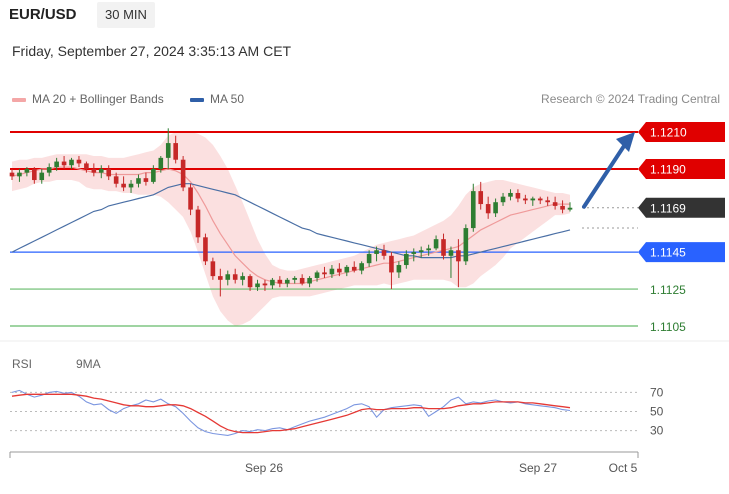  I want to click on projection-arrow-line, so click(604, 176).